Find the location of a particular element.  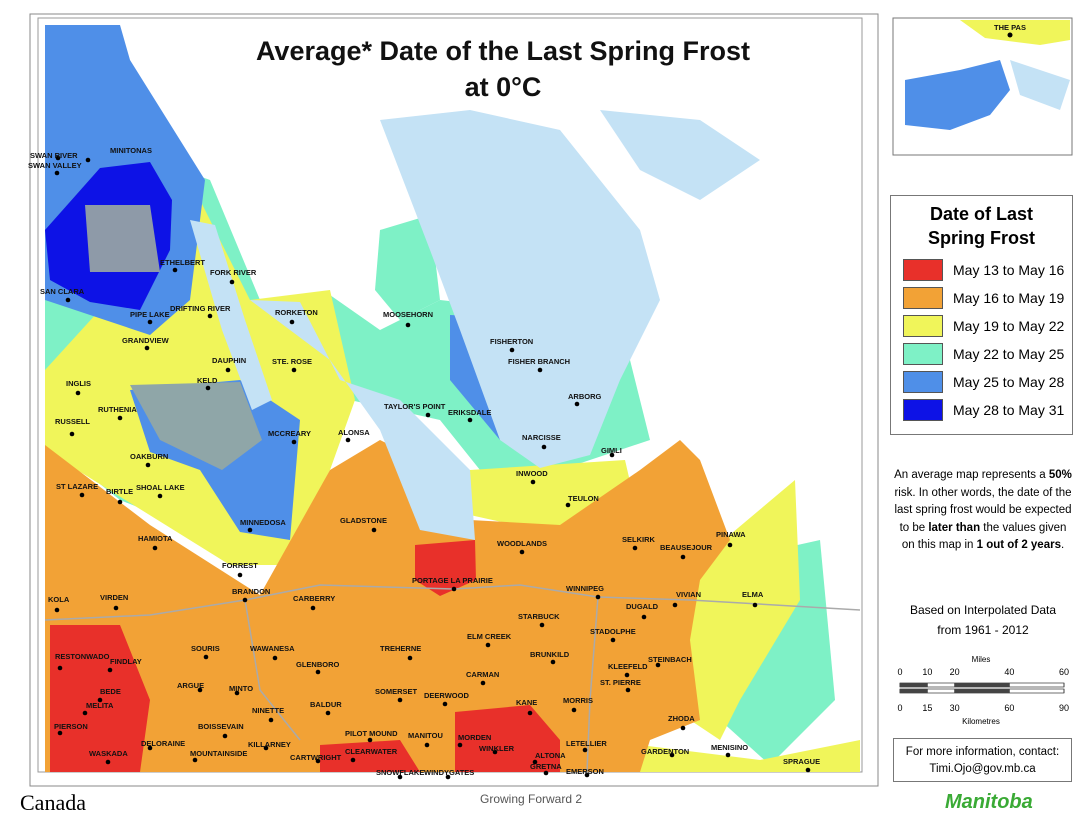

note-text: 50% is located at coordinates (1060, 475).